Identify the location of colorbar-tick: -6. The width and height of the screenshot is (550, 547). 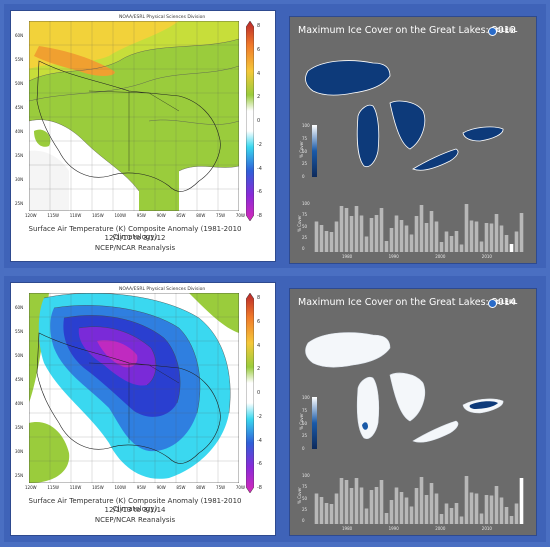
(259, 464).